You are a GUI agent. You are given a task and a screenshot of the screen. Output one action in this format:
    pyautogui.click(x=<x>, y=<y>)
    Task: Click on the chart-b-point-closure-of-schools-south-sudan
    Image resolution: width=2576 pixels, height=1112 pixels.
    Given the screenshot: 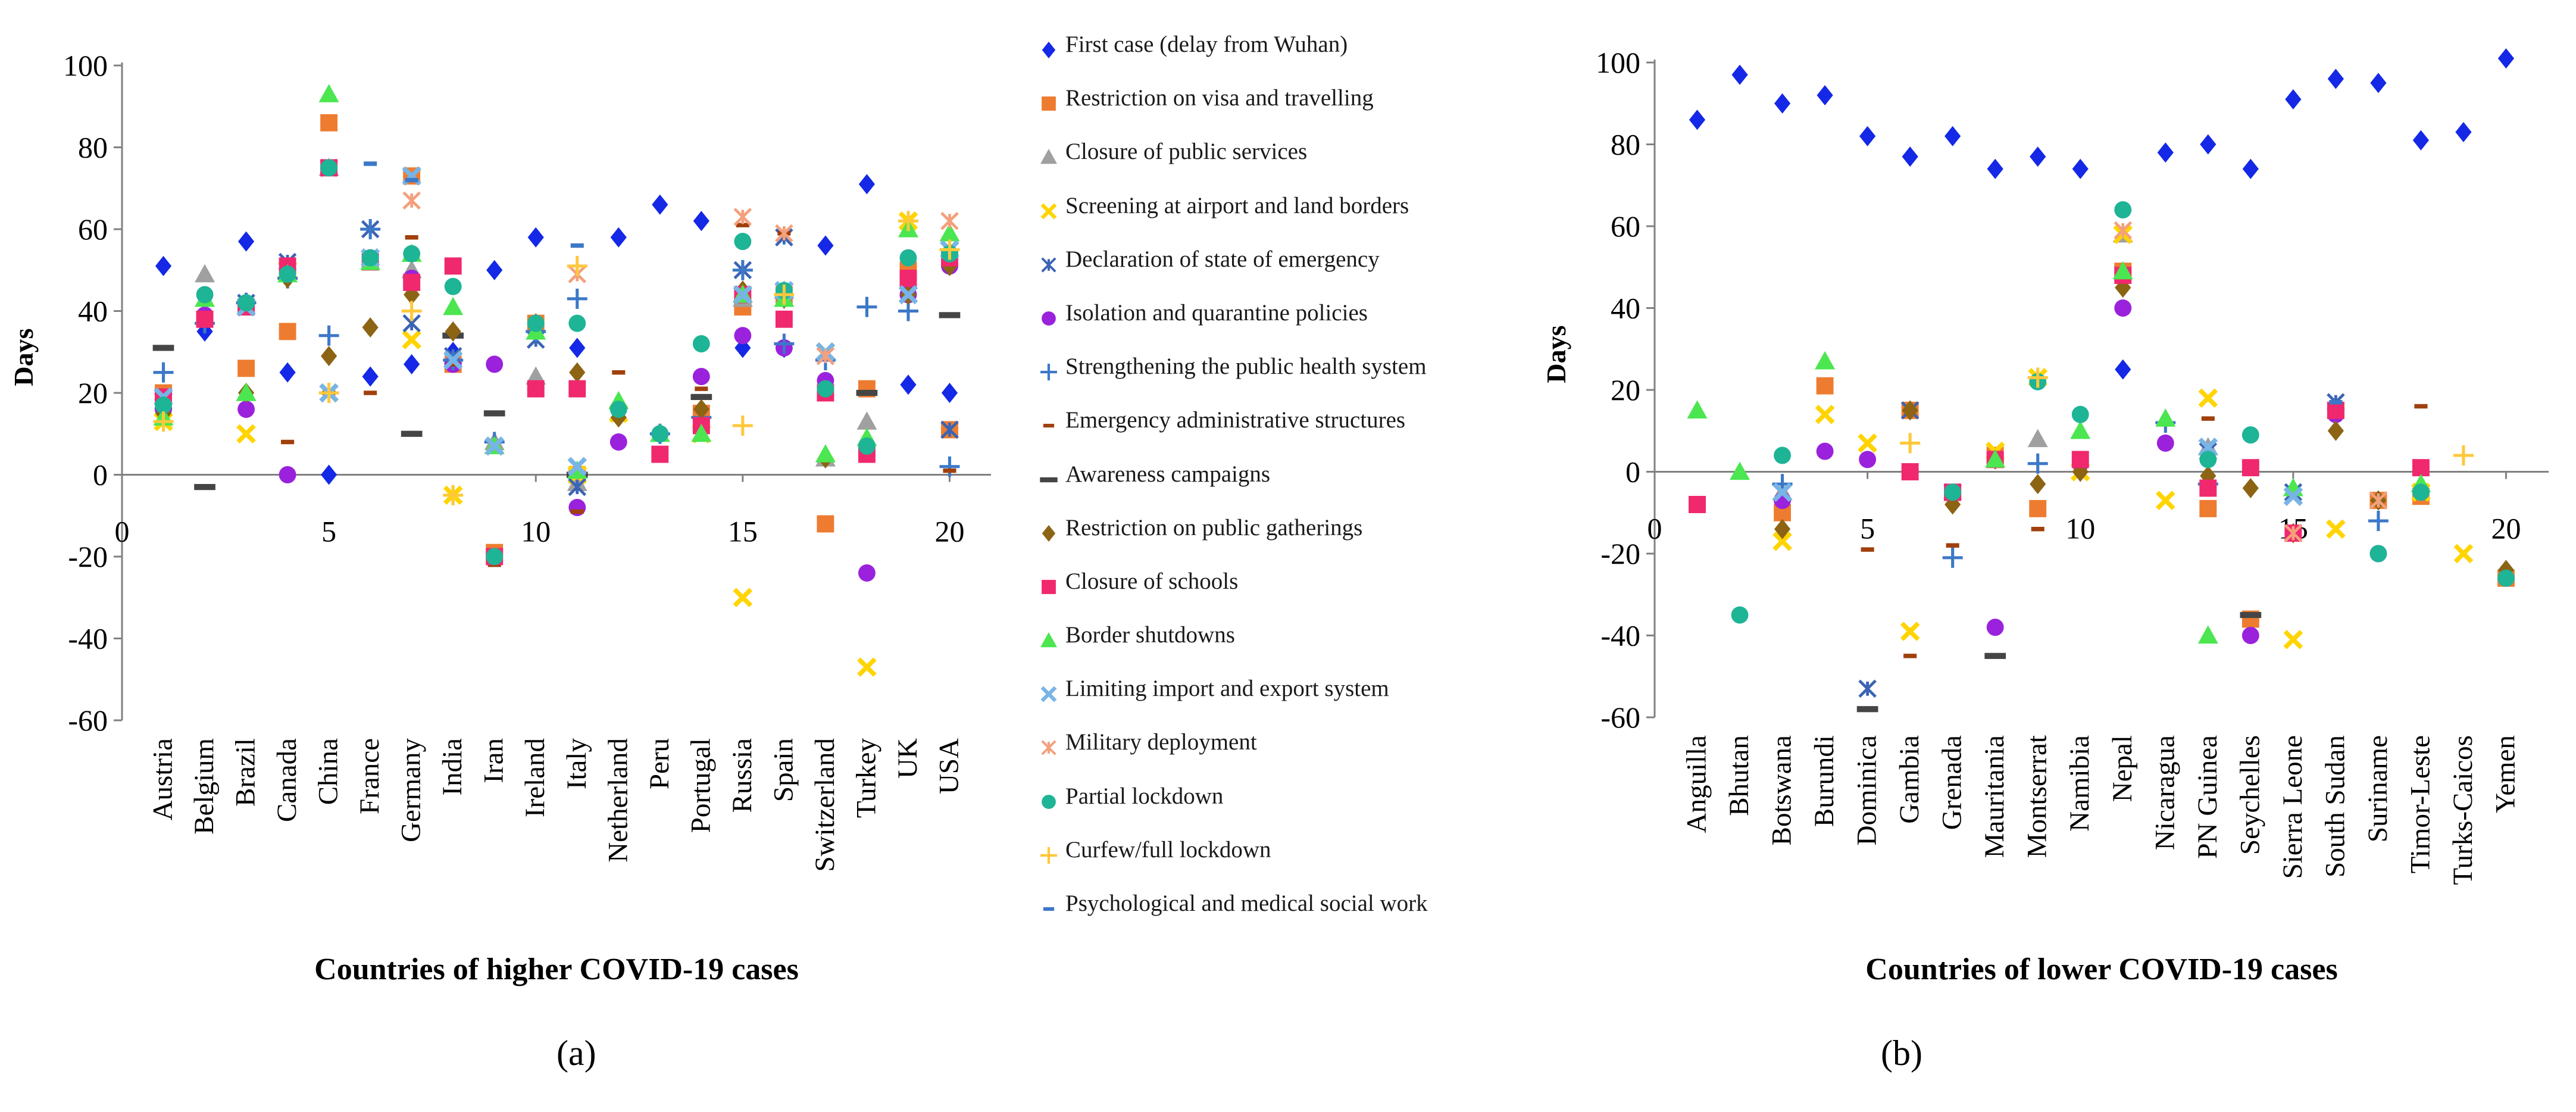 What is the action you would take?
    pyautogui.click(x=2335, y=410)
    